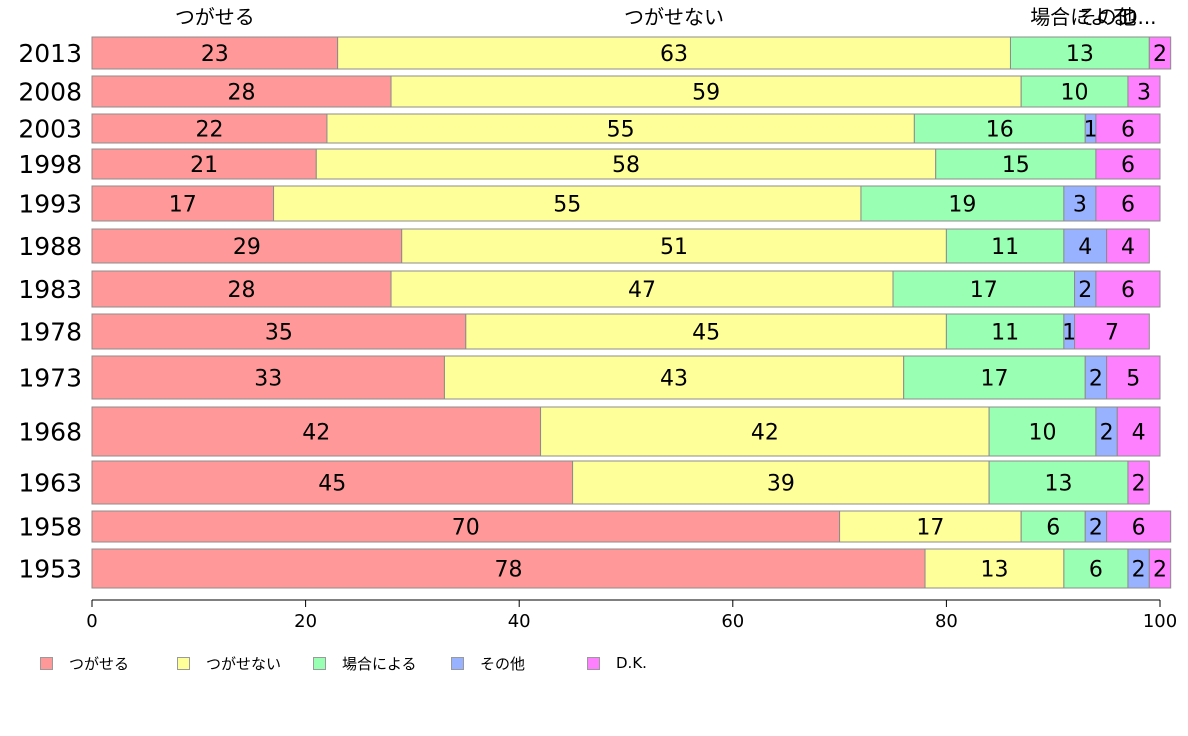  I want to click on legend-item-tsugaseru: つがせる, so click(84, 663).